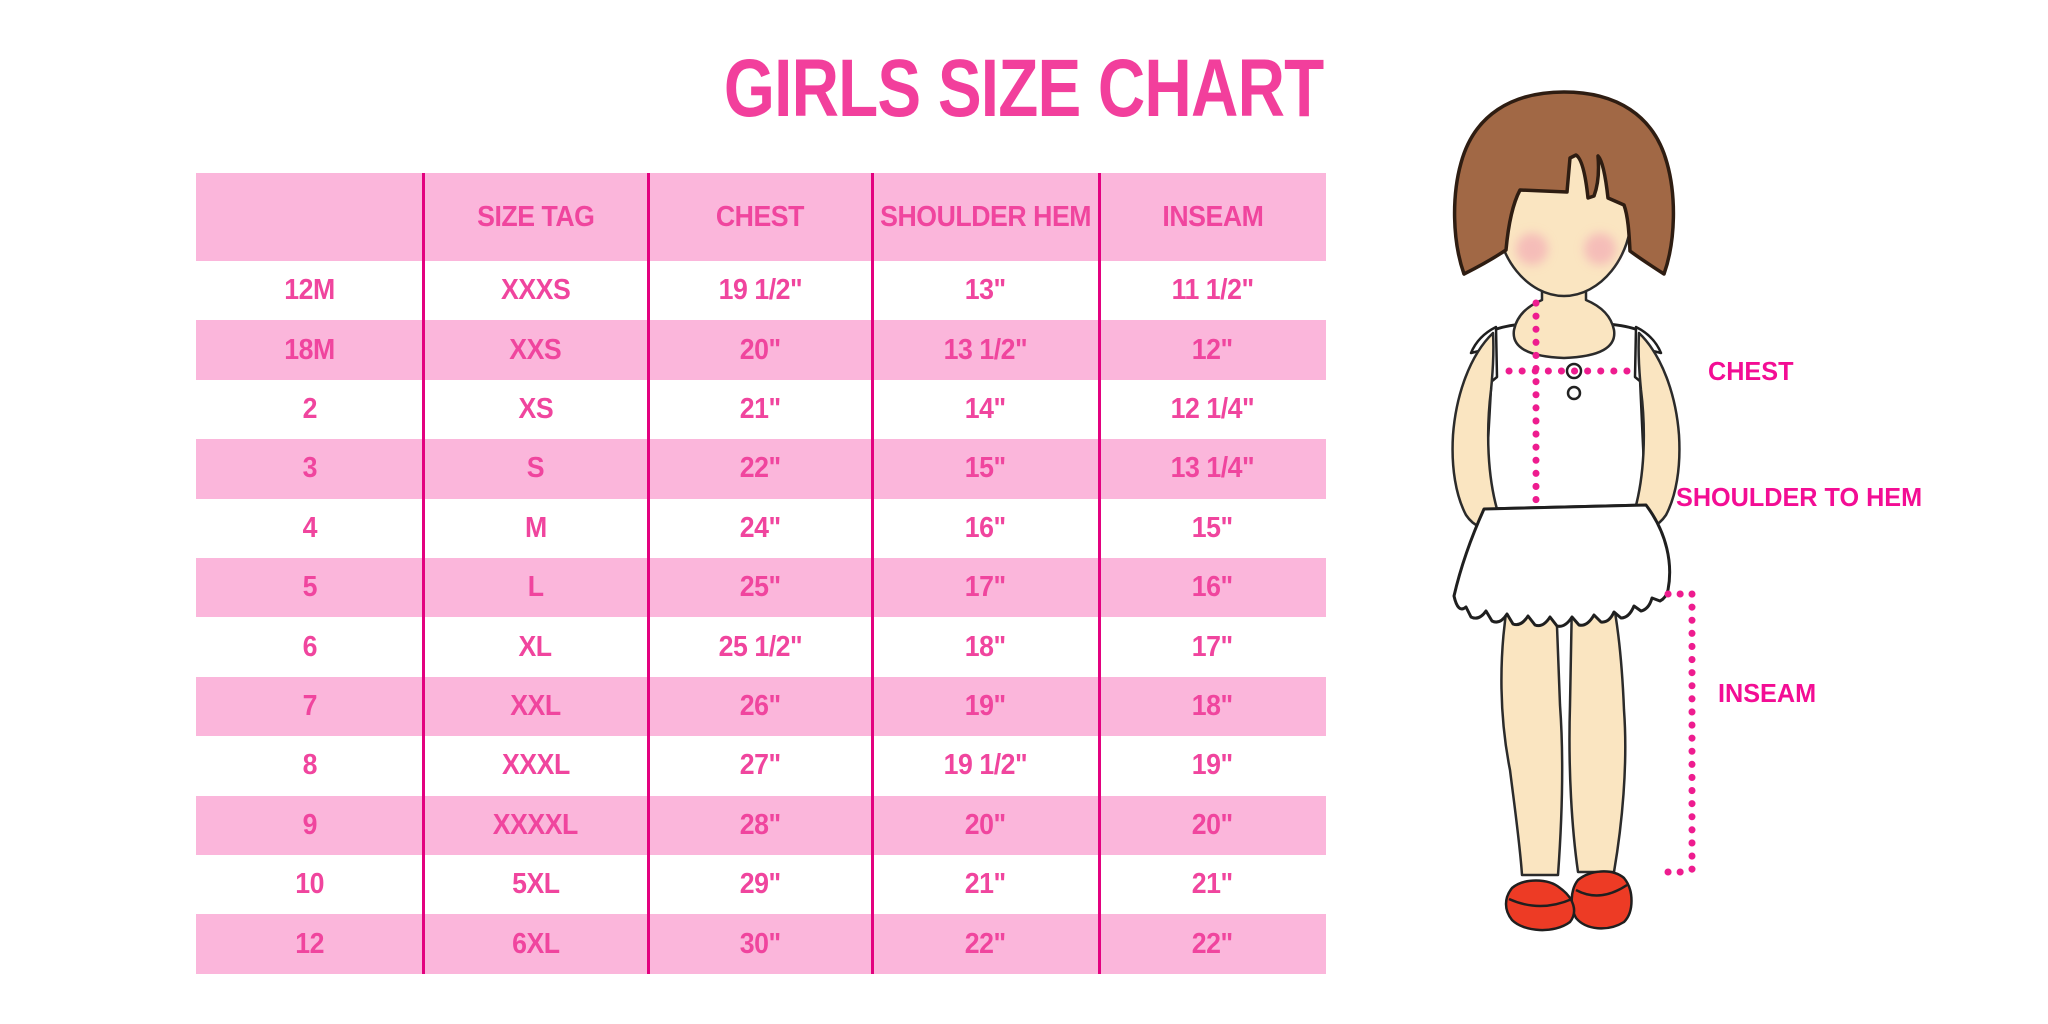 The height and width of the screenshot is (1024, 2048). Describe the element at coordinates (309, 765) in the screenshot. I see `table-cell: 8` at that location.